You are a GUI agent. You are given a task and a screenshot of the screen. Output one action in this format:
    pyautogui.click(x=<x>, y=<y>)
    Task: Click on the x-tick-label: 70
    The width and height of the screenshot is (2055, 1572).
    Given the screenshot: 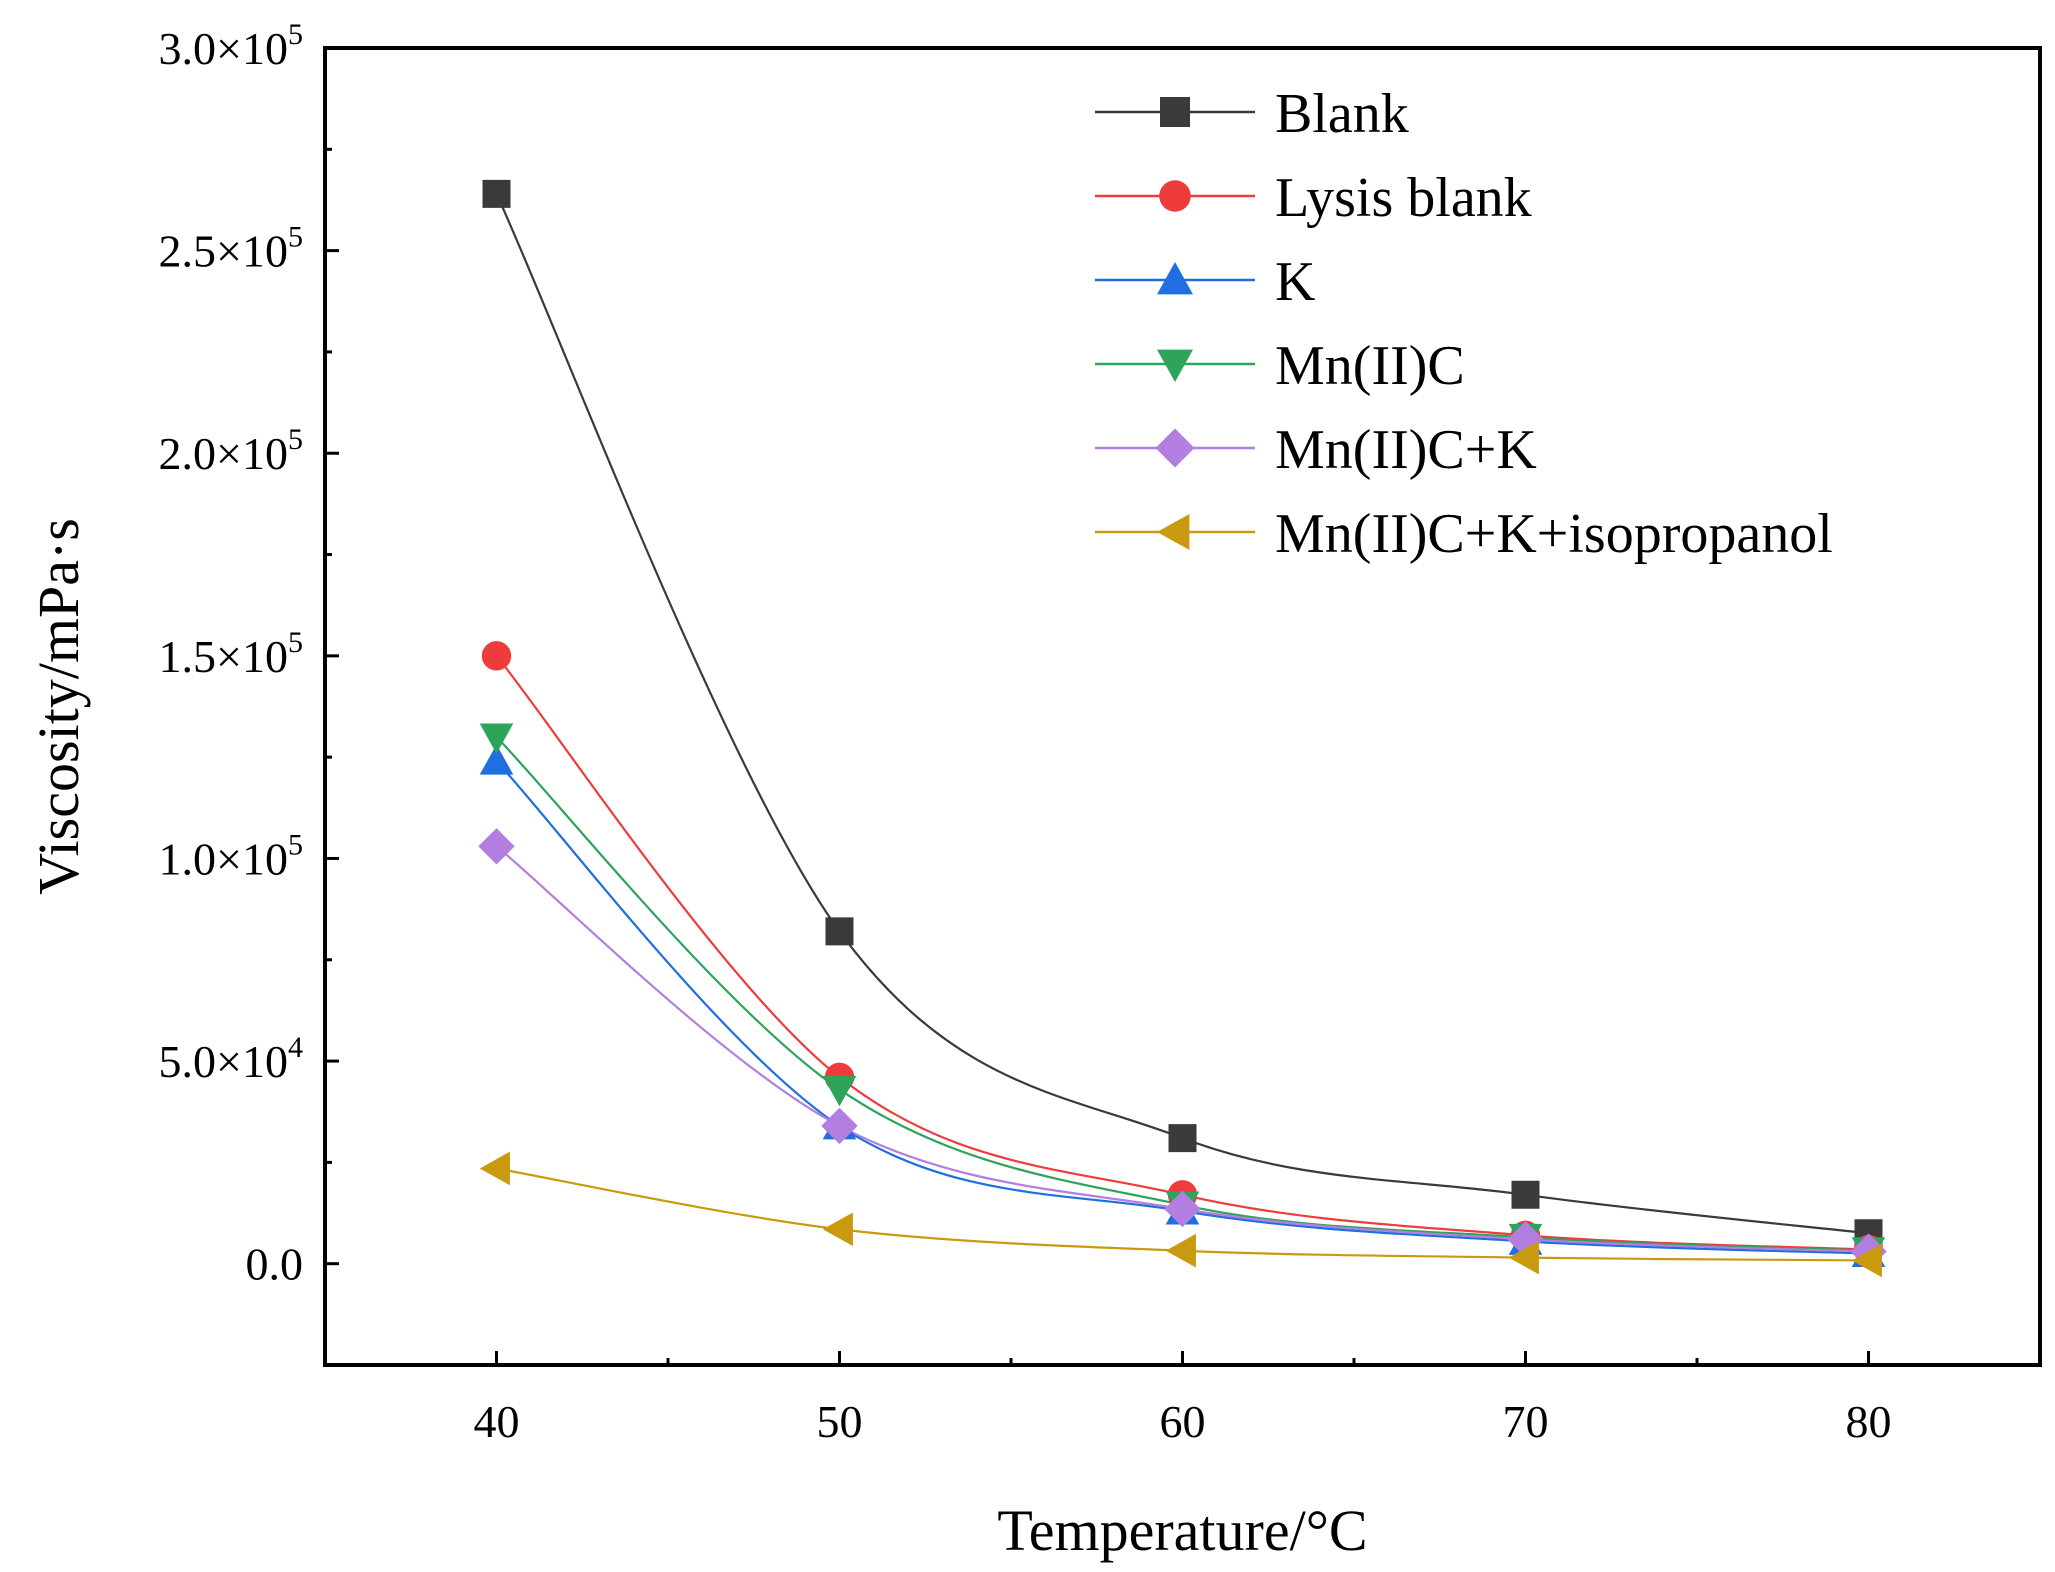 What is the action you would take?
    pyautogui.click(x=1526, y=1421)
    